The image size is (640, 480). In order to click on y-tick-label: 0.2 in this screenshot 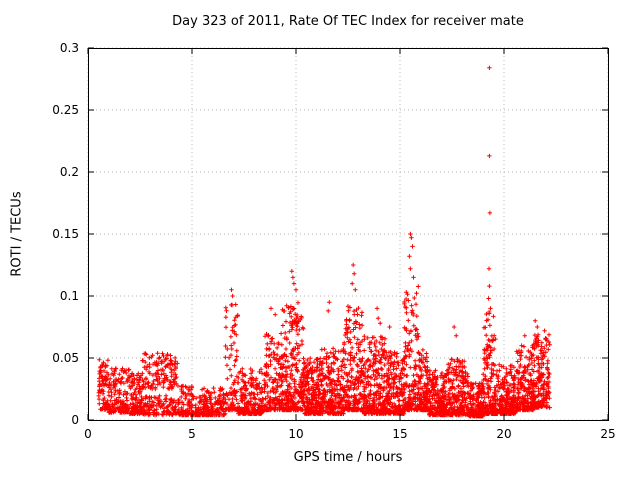, I will do `click(69, 172)`.